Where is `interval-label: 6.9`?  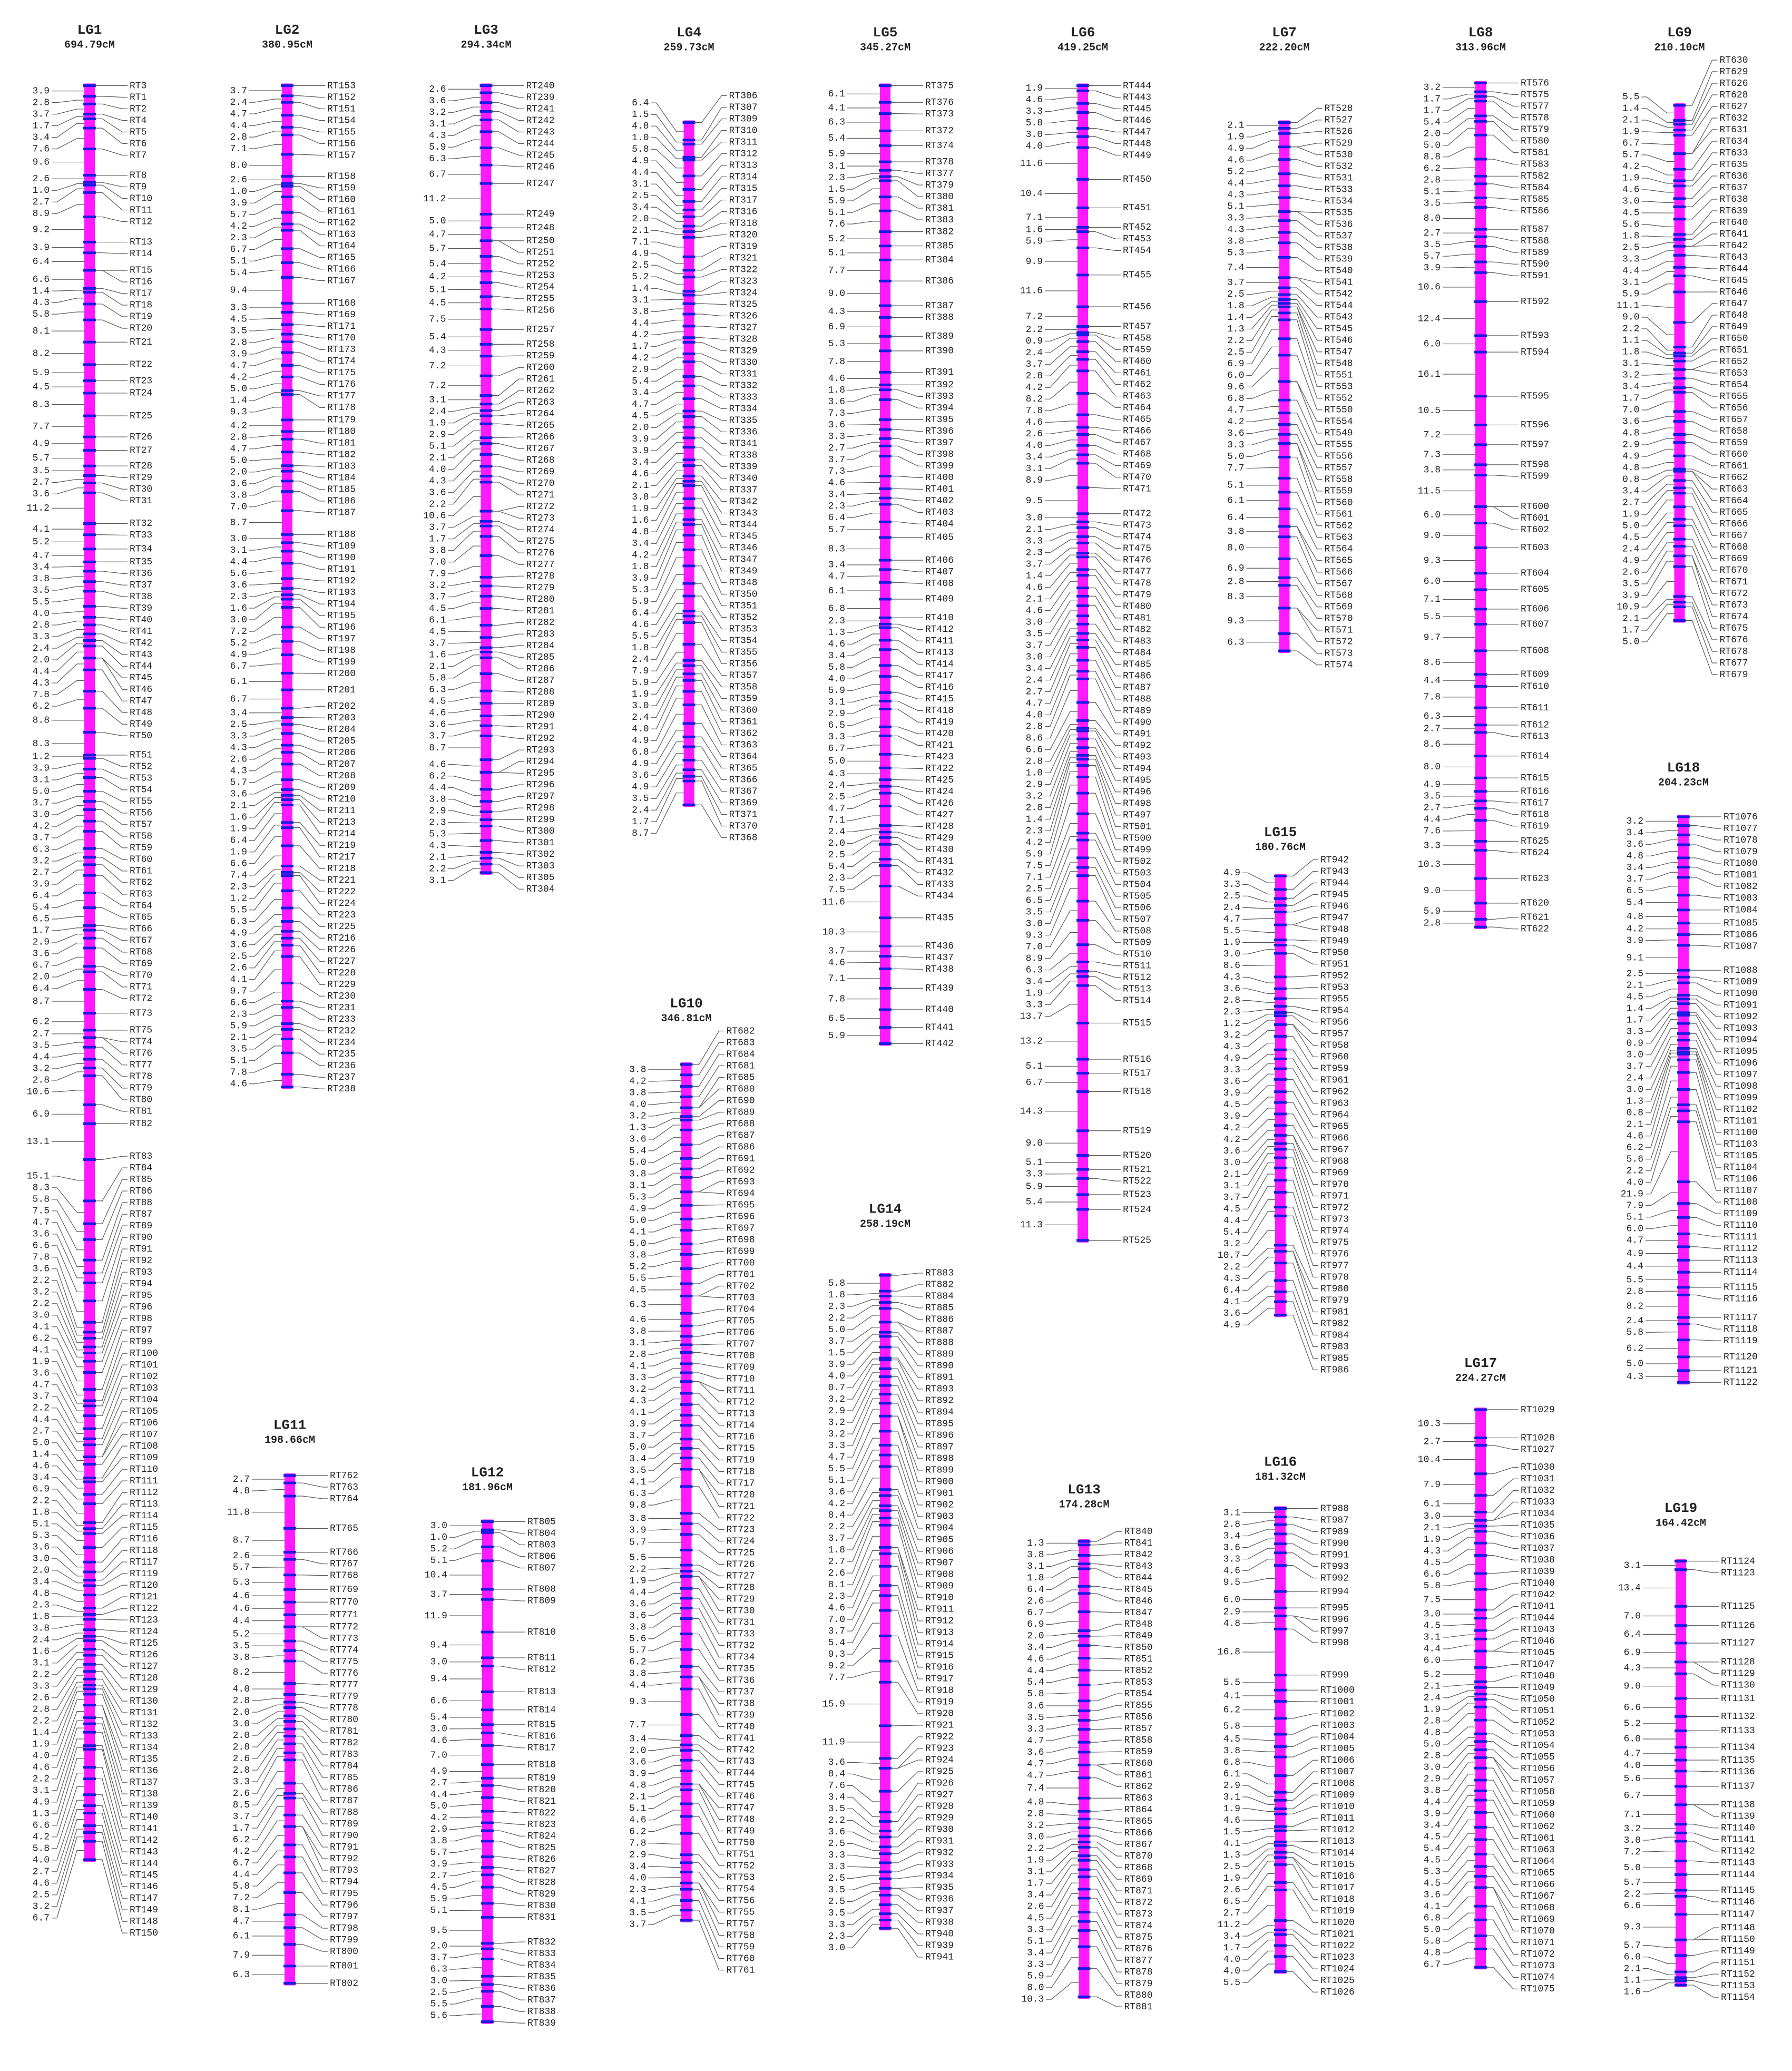
interval-label: 6.9 is located at coordinates (1035, 1624).